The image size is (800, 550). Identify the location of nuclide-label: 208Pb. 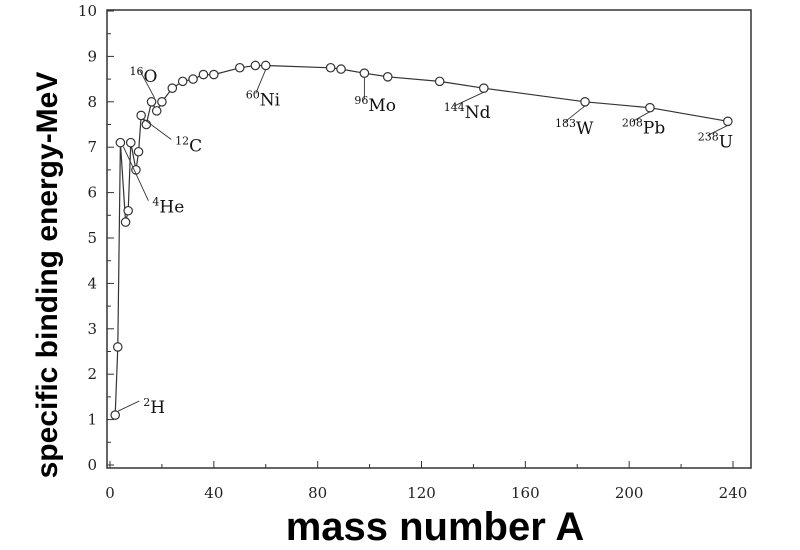
(643, 128).